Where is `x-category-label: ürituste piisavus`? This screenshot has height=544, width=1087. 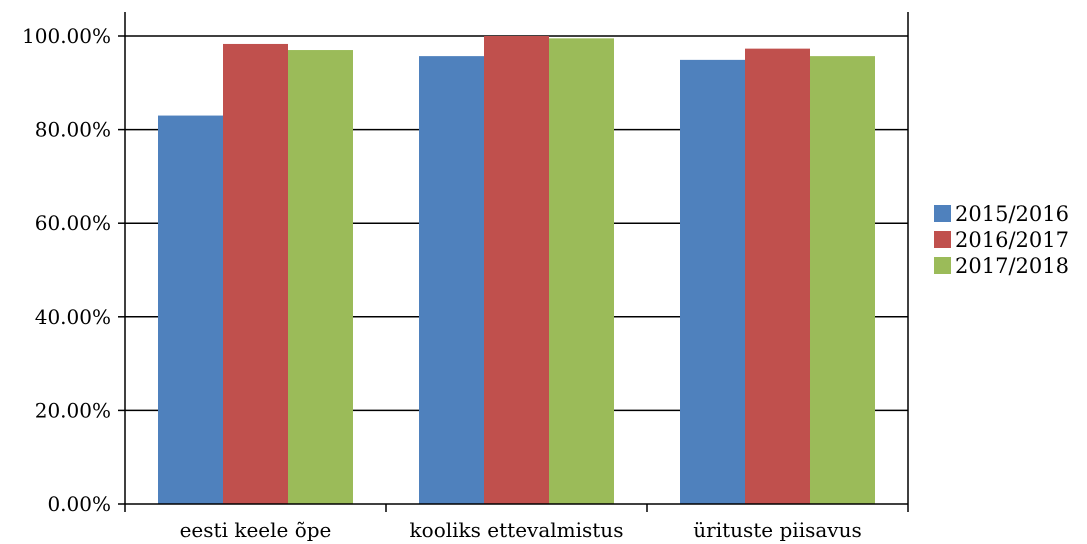
x-category-label: ürituste piisavus is located at coordinates (777, 530).